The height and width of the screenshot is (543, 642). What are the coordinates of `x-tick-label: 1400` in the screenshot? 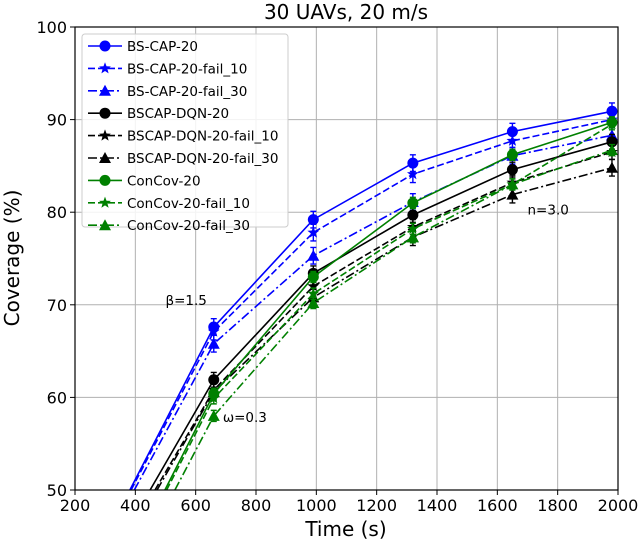 It's located at (437, 505).